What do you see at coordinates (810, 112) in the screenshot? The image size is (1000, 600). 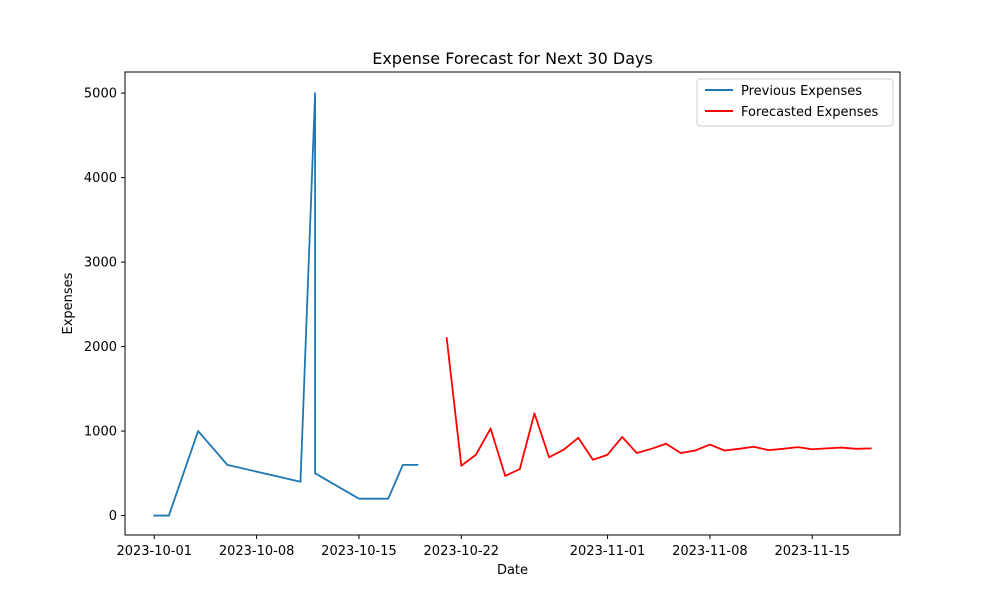 I see `legend-label-forecasted-expenses: Forecasted Expenses` at bounding box center [810, 112].